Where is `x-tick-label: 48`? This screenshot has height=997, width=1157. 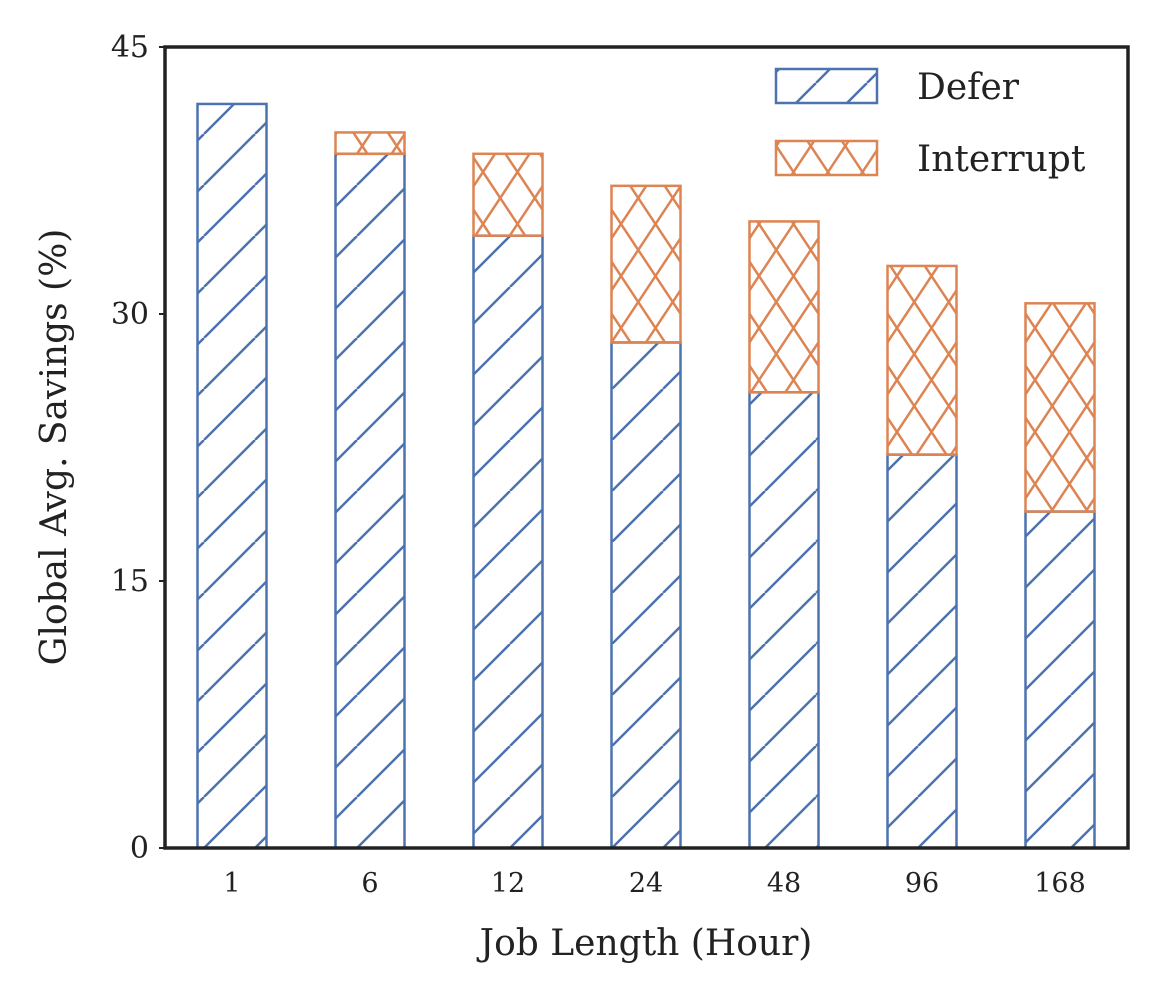 x-tick-label: 48 is located at coordinates (784, 883).